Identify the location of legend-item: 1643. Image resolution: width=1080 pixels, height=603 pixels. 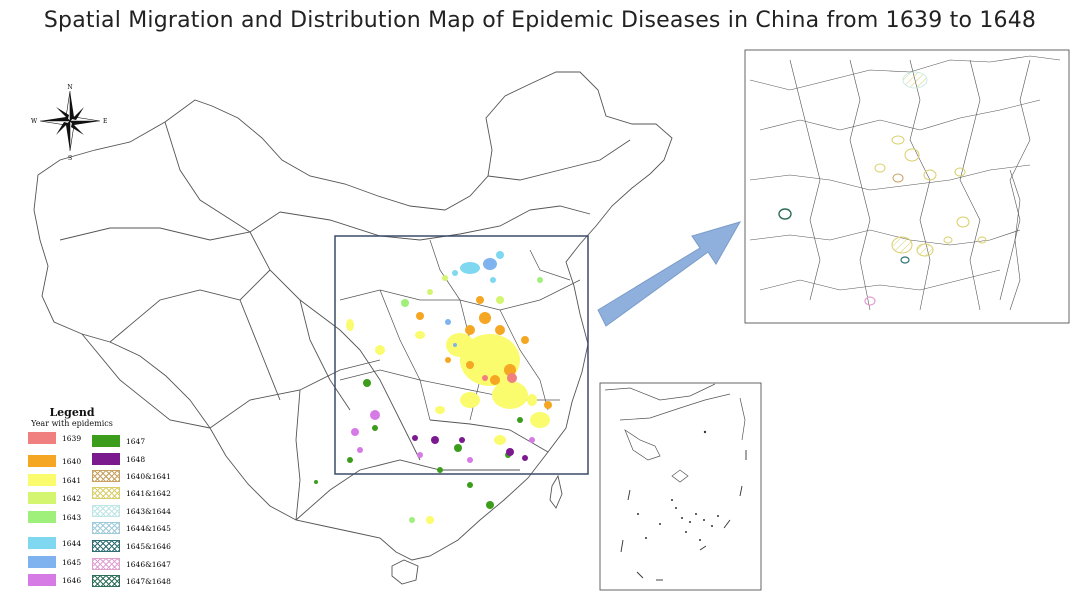
(54, 517).